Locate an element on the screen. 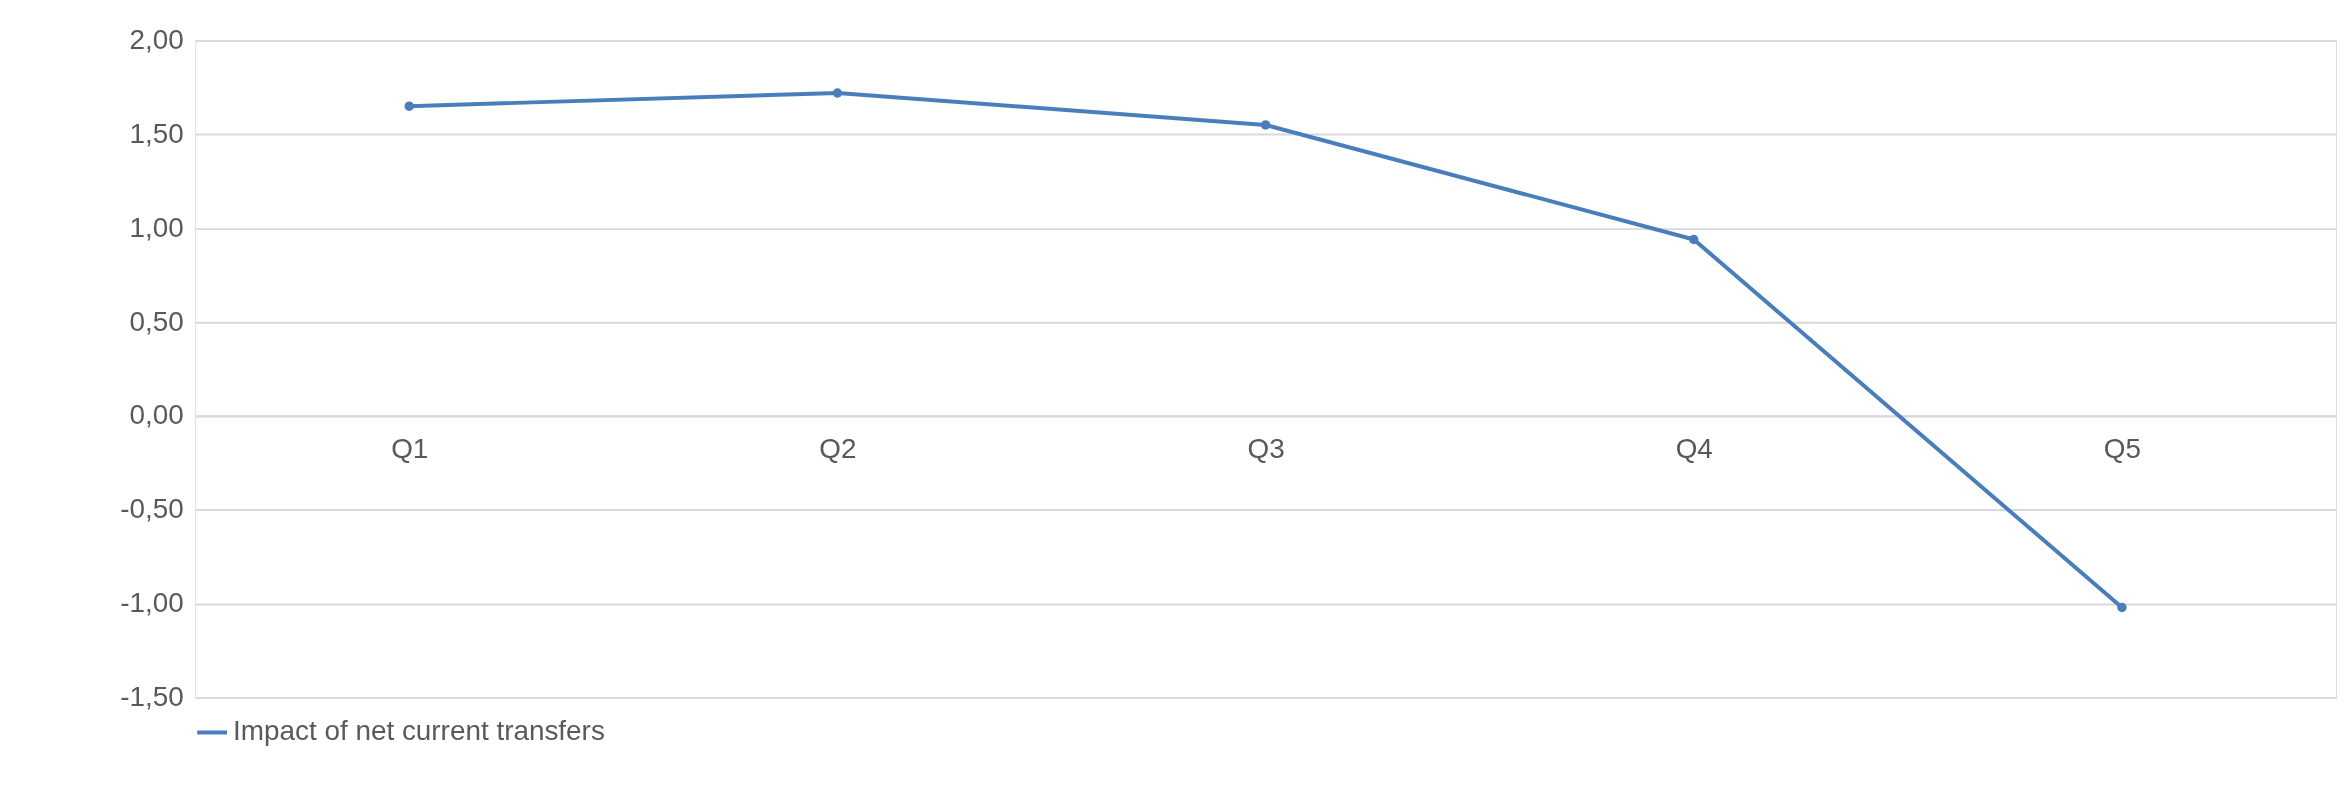 The image size is (2346, 794). y-tick-label: 2,00 is located at coordinates (156, 39).